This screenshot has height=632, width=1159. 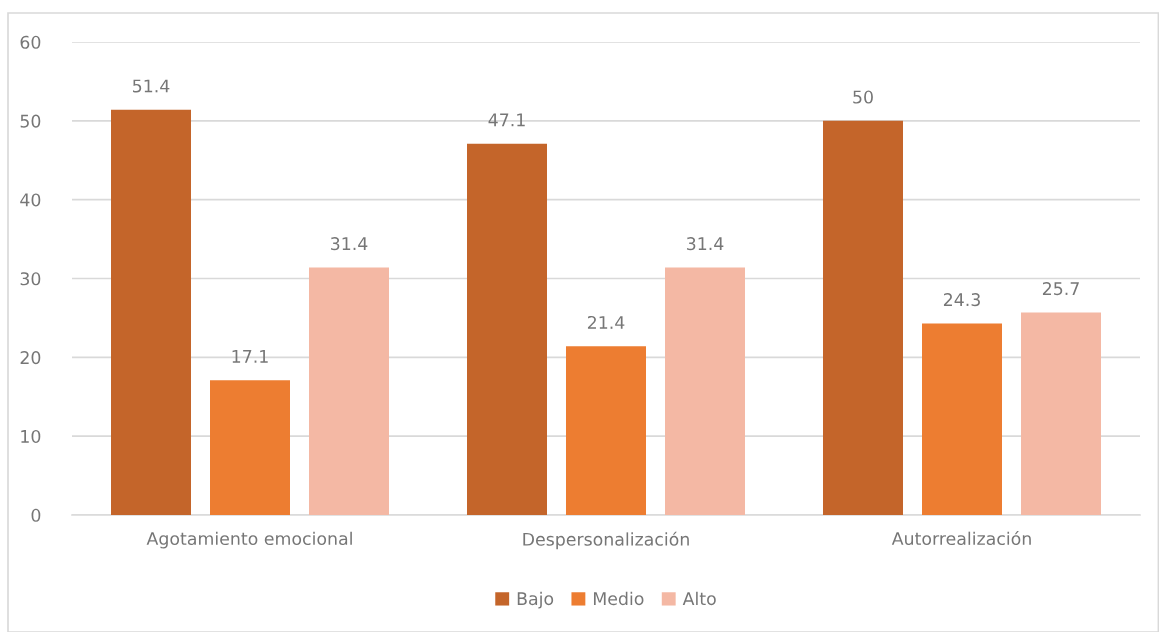 What do you see at coordinates (506, 120) in the screenshot?
I see `data-label: 47.1` at bounding box center [506, 120].